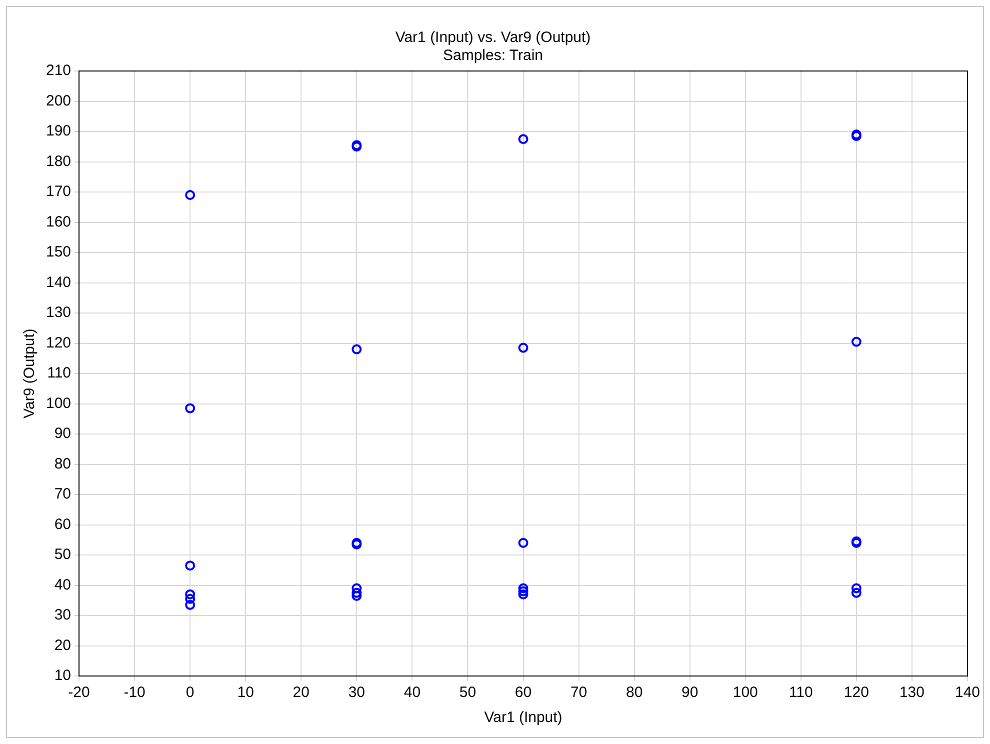  What do you see at coordinates (59, 343) in the screenshot?
I see `y-tick-label: 120` at bounding box center [59, 343].